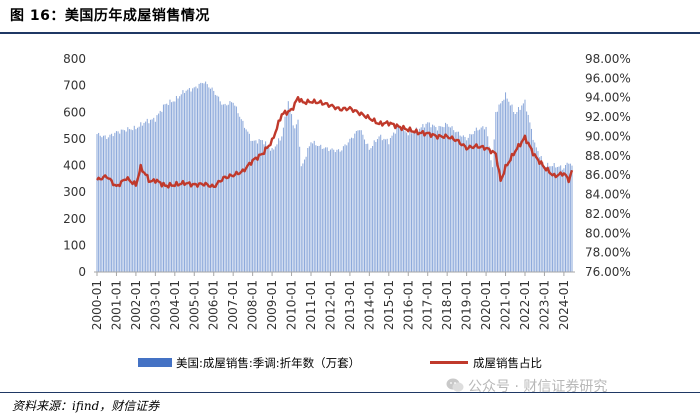 The width and height of the screenshot is (700, 418). Describe the element at coordinates (389, 305) in the screenshot. I see `x-tick-label: 2015-01` at that location.